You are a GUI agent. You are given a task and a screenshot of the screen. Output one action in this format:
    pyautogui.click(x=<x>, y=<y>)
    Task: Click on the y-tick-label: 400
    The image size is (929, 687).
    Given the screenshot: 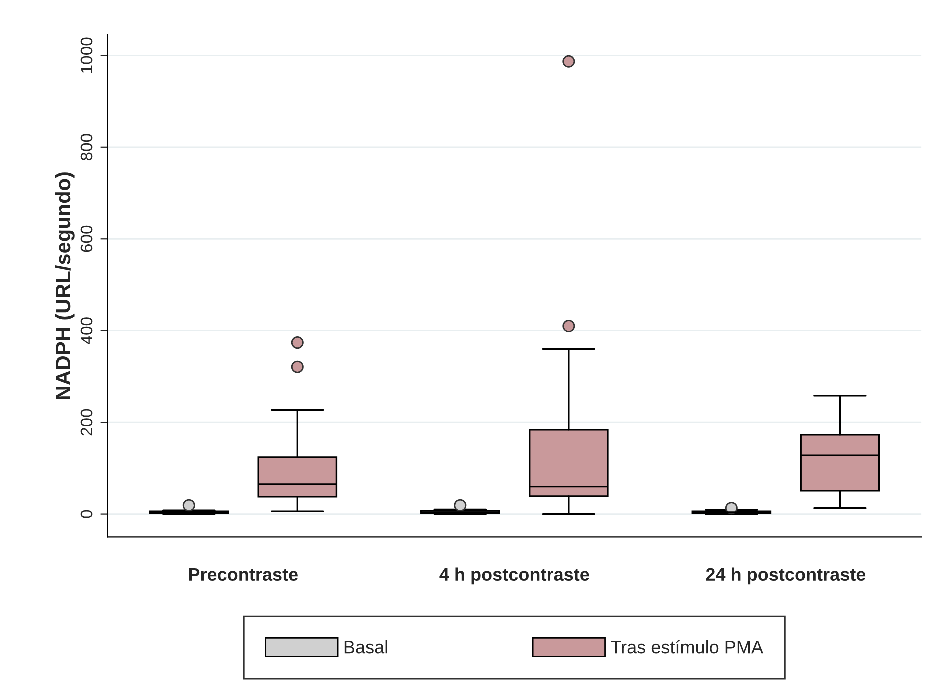 What is the action you would take?
    pyautogui.click(x=86, y=331)
    